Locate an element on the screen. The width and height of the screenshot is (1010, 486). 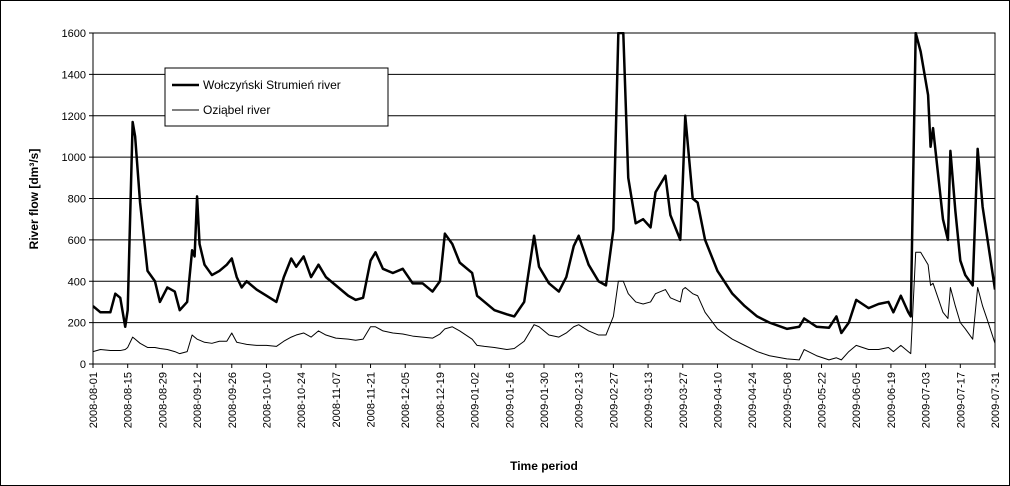
y-tick-label: 0 is located at coordinates (83, 365).